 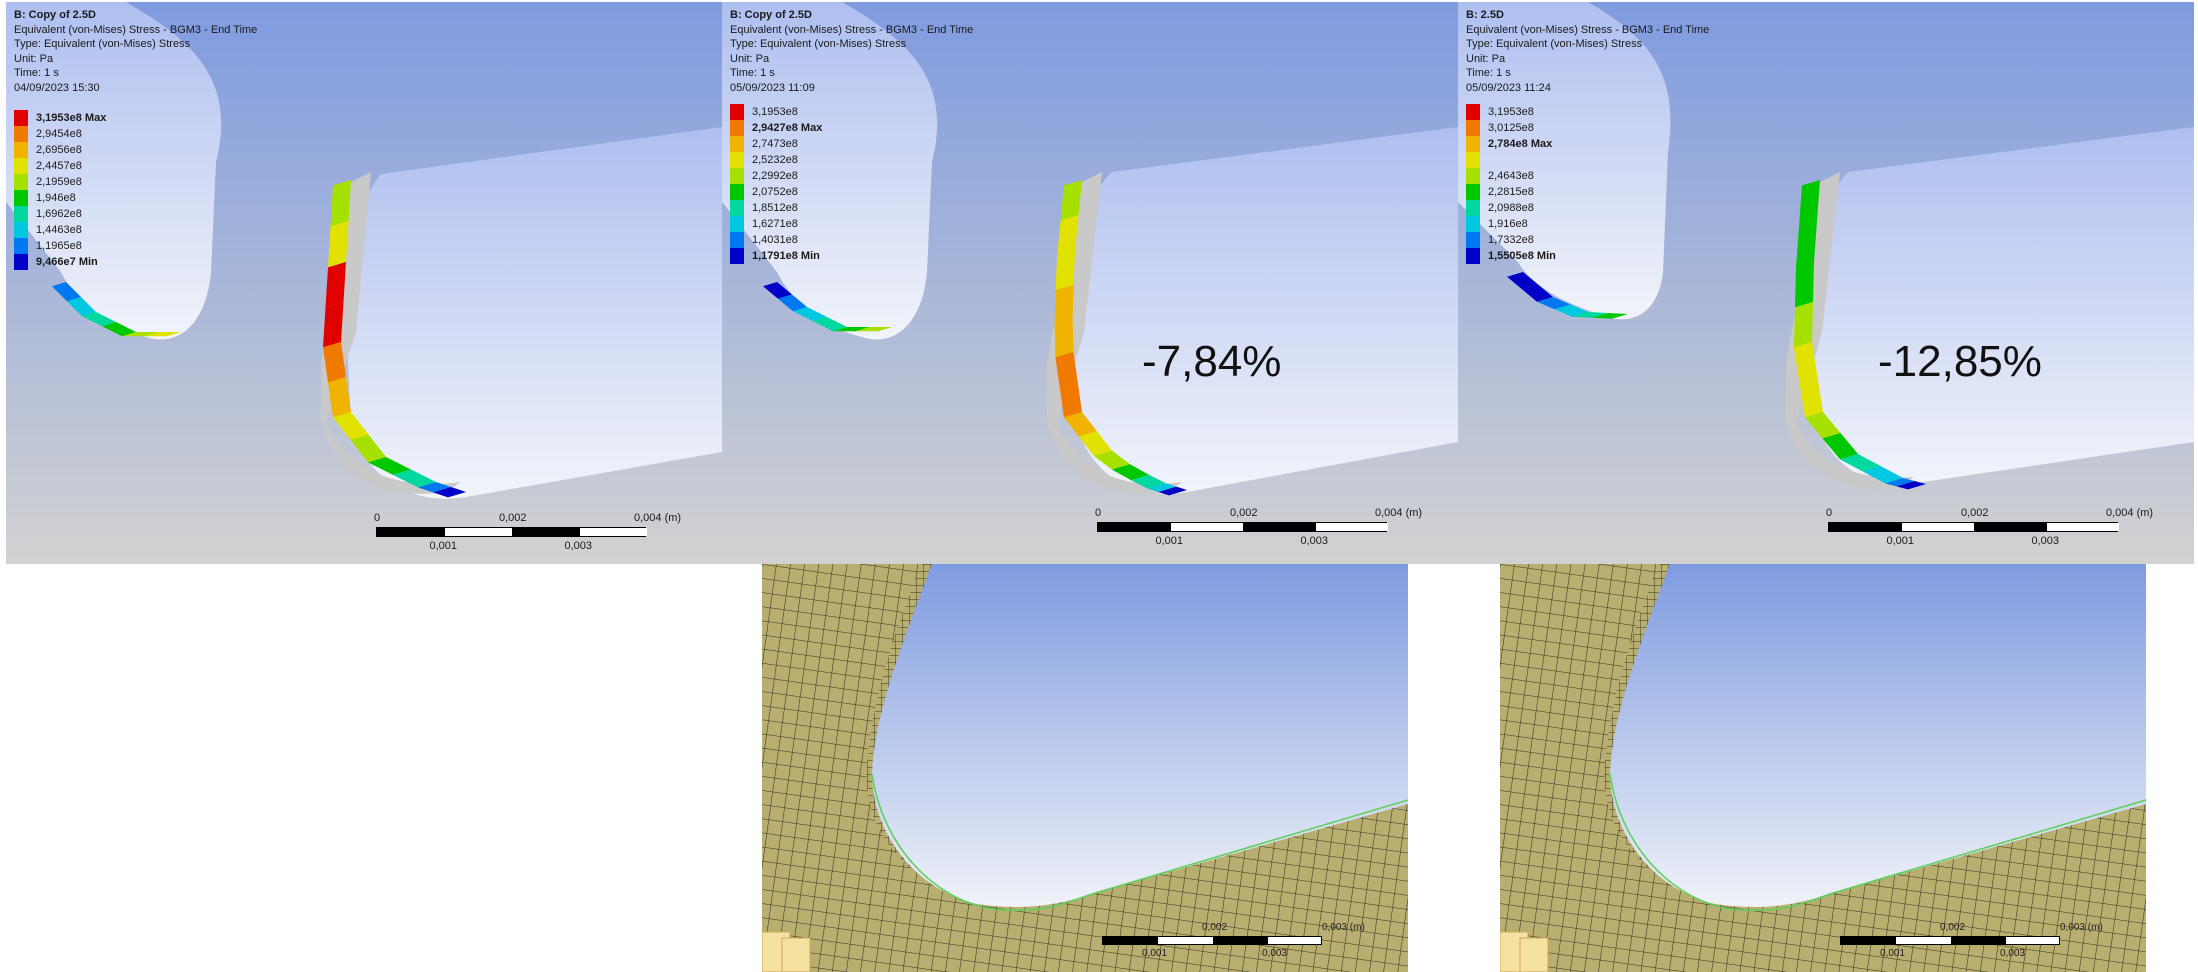 I want to click on legend-label: 3,1953e8, so click(x=1511, y=112).